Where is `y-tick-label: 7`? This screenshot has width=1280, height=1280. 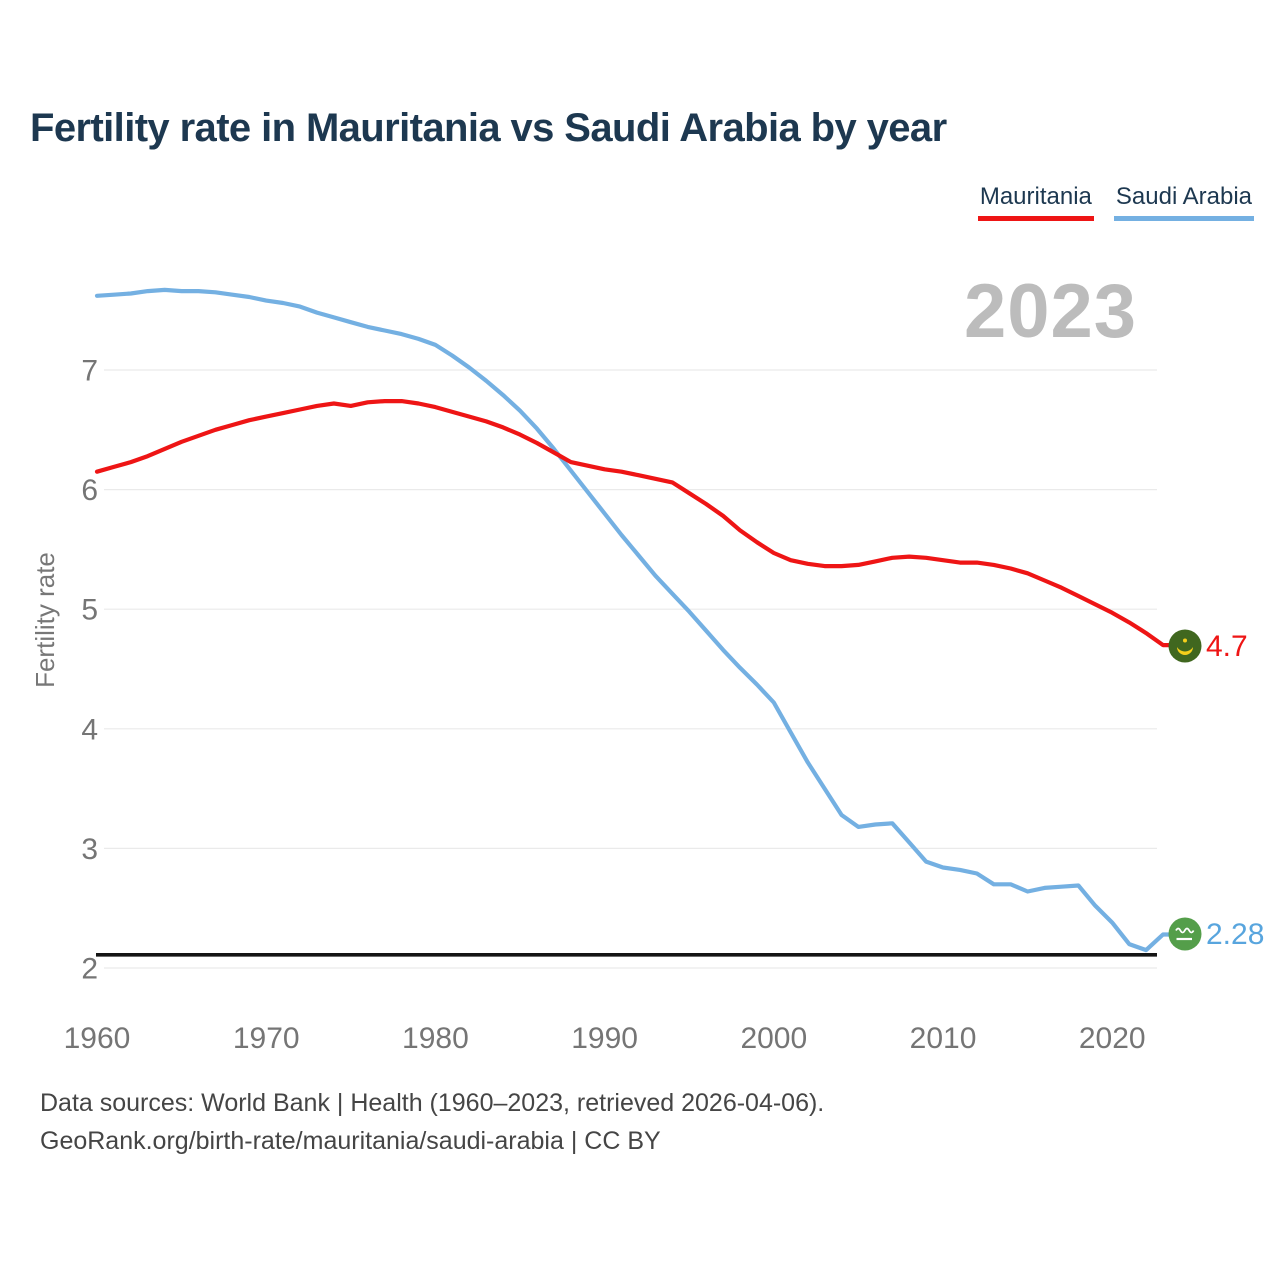 y-tick-label: 7 is located at coordinates (89, 371).